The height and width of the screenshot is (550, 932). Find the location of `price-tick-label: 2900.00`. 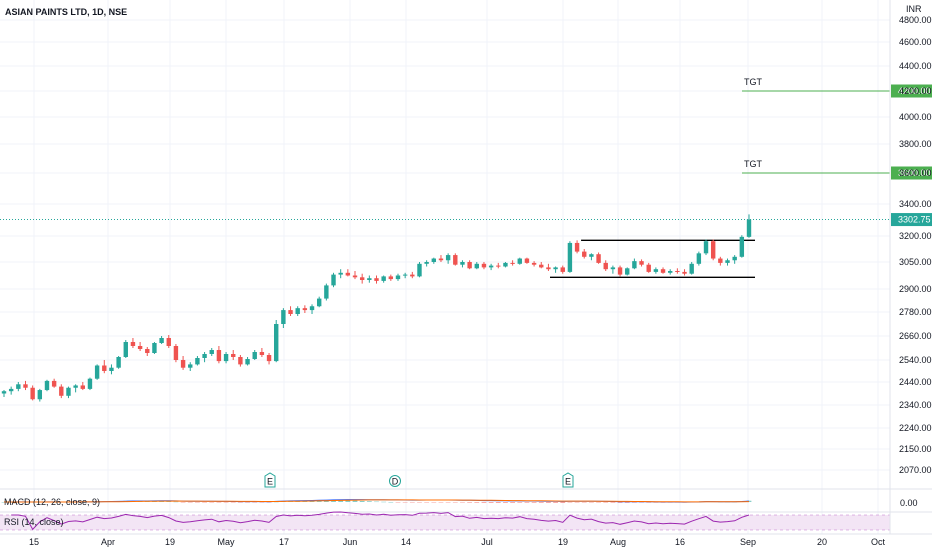

price-tick-label: 2900.00 is located at coordinates (915, 289).